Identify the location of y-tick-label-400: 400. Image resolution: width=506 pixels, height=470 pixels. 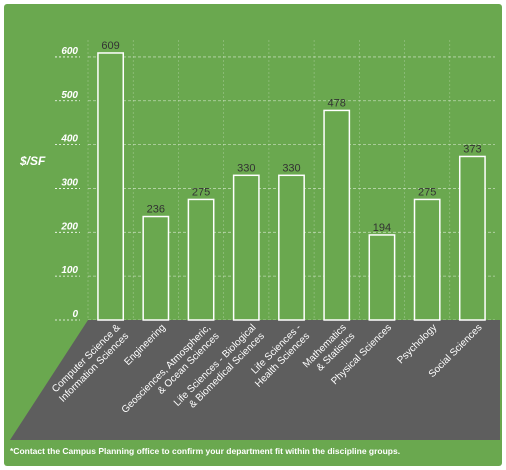
(69, 139).